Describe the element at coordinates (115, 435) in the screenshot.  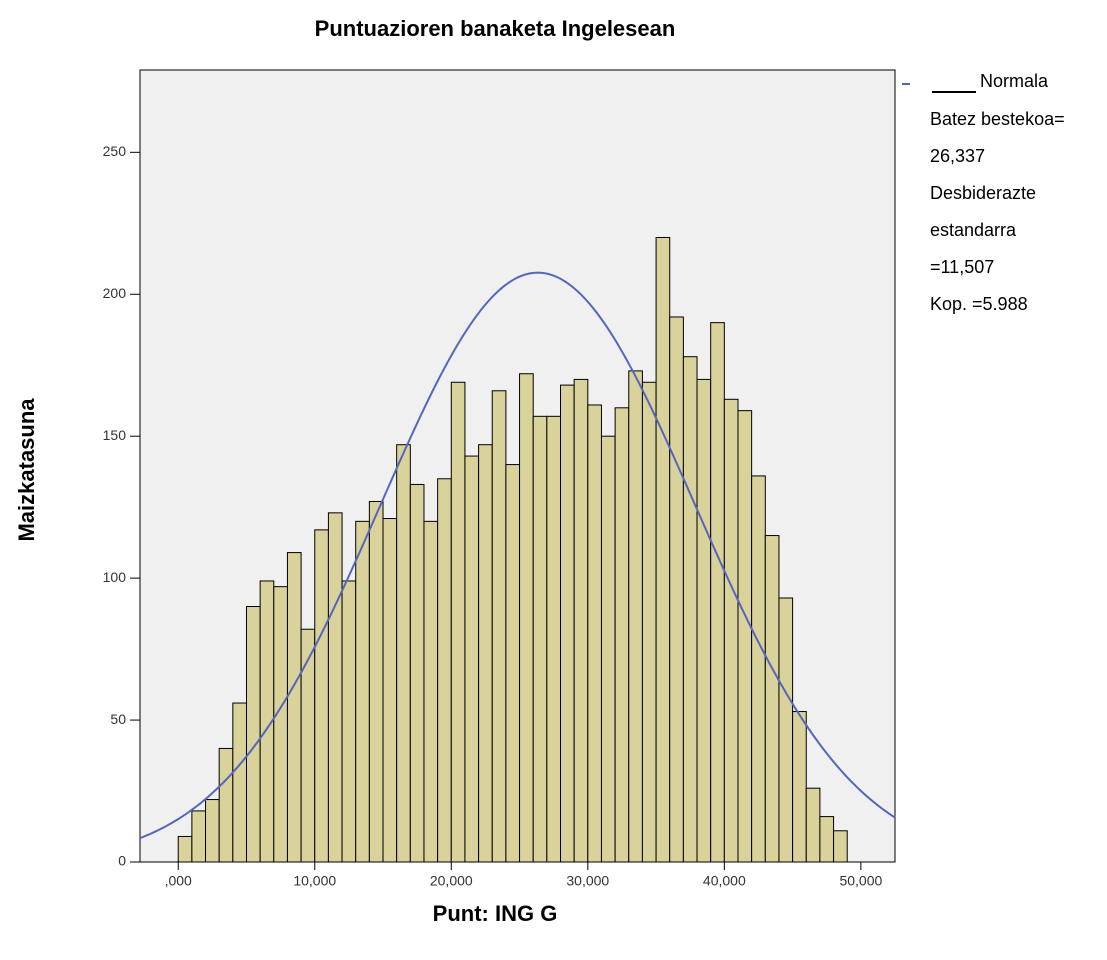
I see `y-tick-label: 150` at that location.